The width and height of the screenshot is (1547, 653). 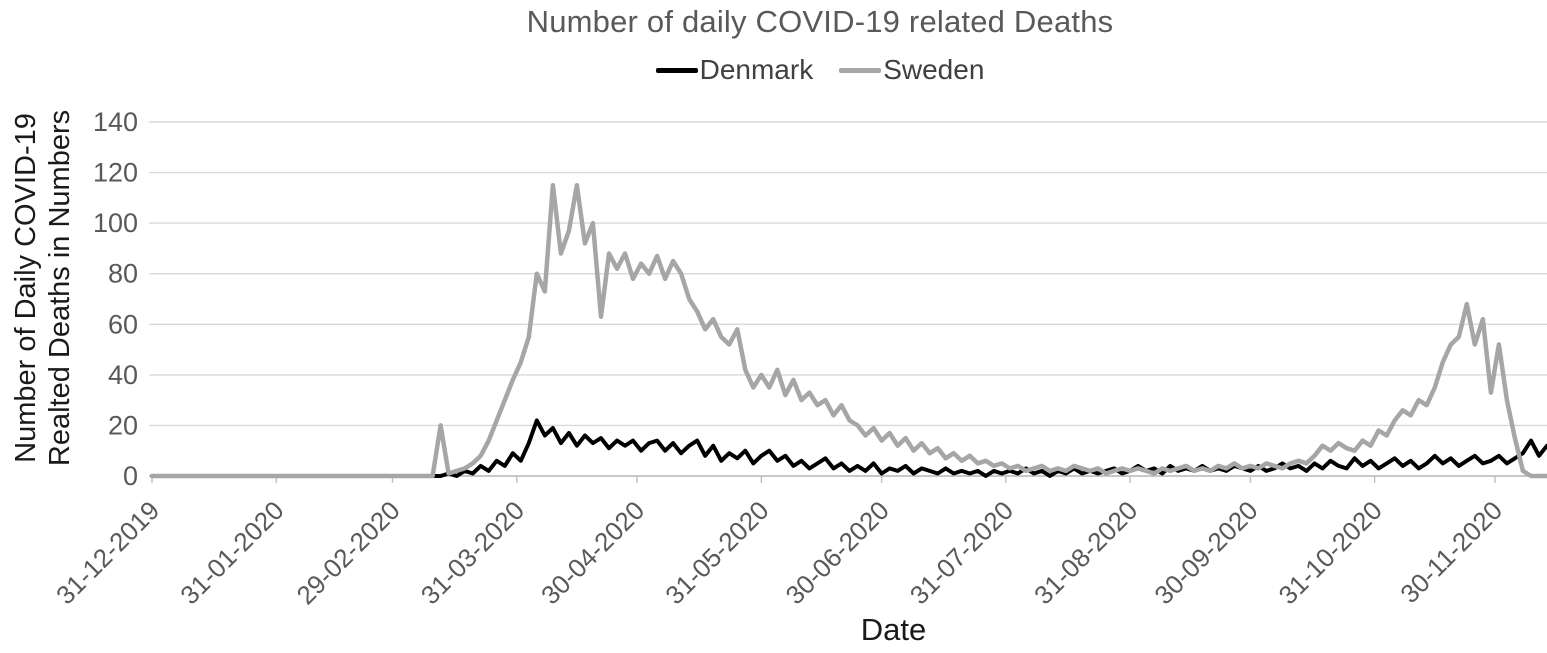 What do you see at coordinates (592, 552) in the screenshot?
I see `x-tick-label: 30-04-2020` at bounding box center [592, 552].